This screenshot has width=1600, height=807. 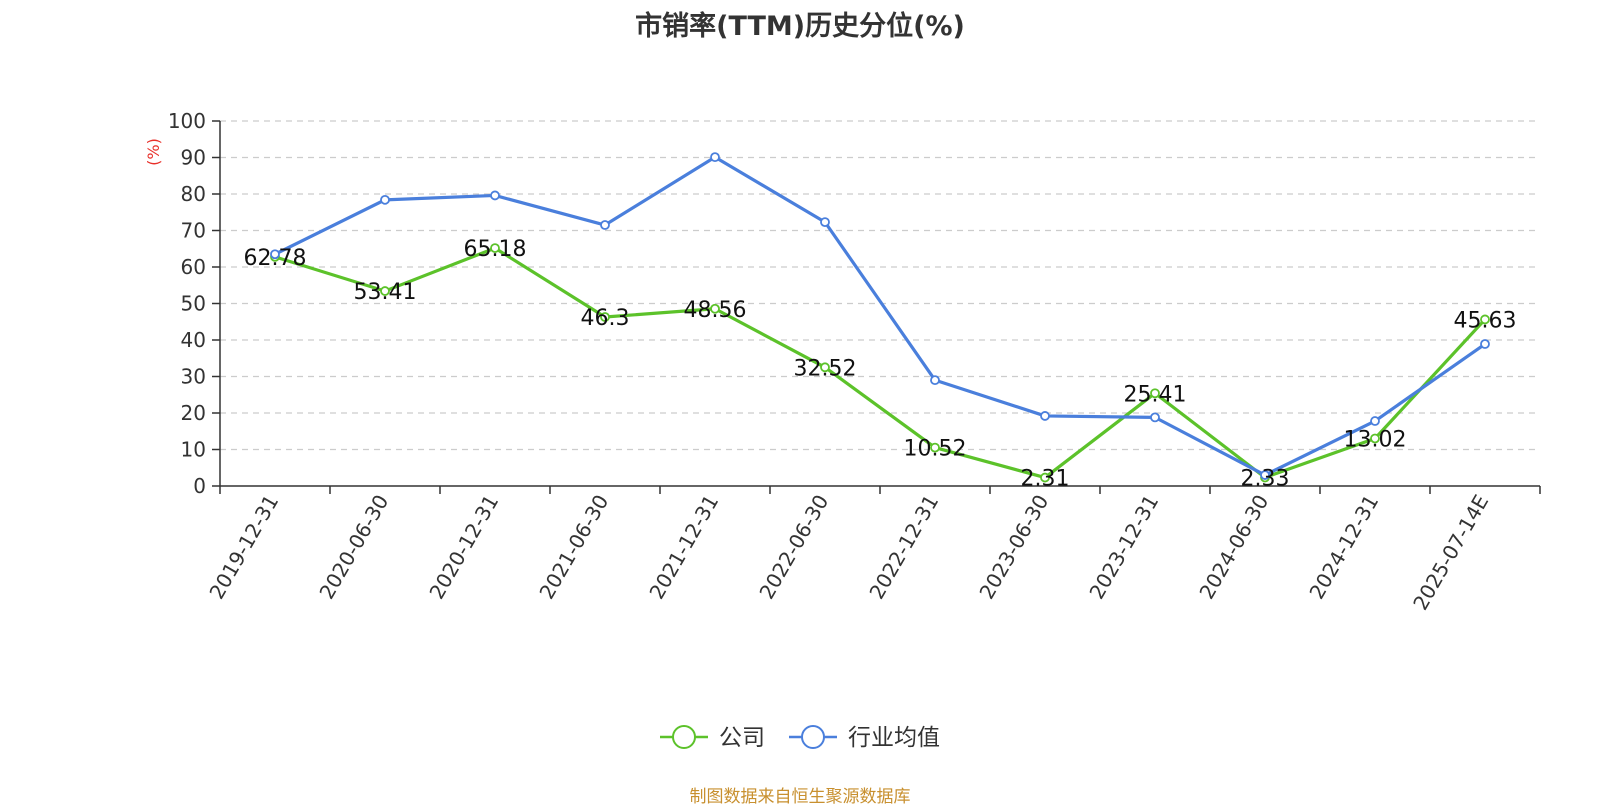 I want to click on legend-item: 行业均值, so click(x=864, y=738).